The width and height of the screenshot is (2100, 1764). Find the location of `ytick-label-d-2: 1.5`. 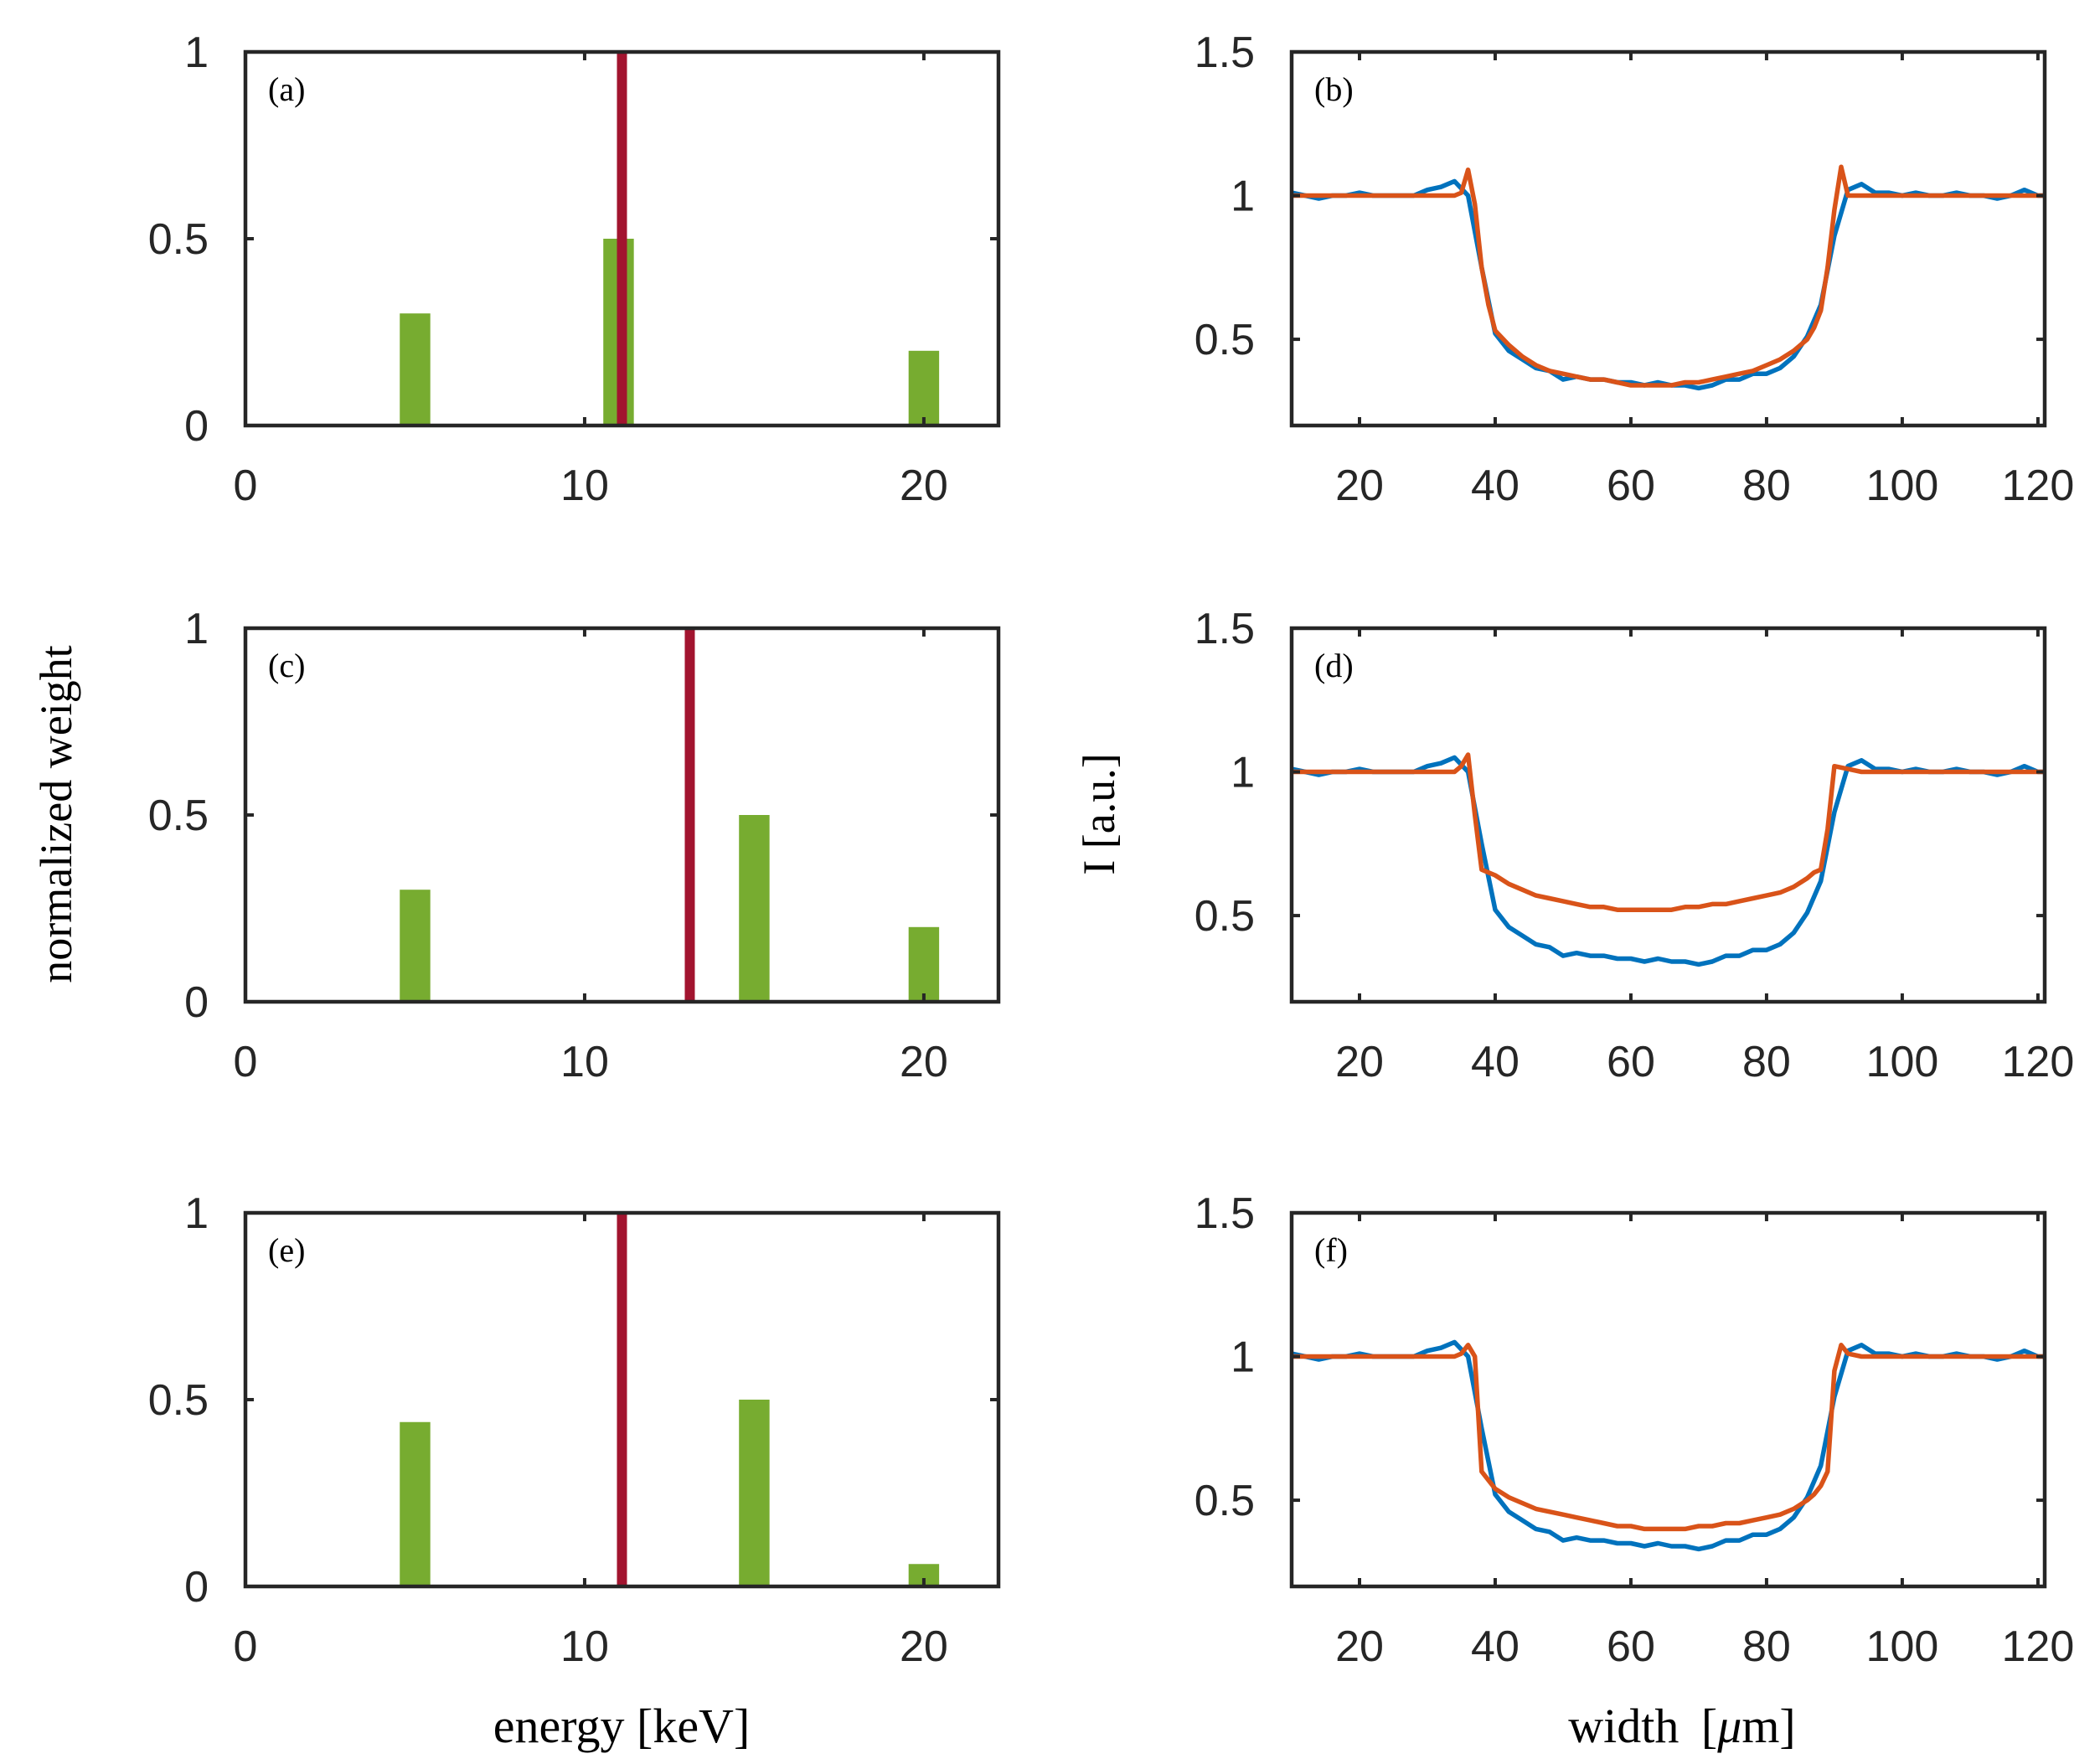

ytick-label-d-2: 1.5 is located at coordinates (1224, 629).